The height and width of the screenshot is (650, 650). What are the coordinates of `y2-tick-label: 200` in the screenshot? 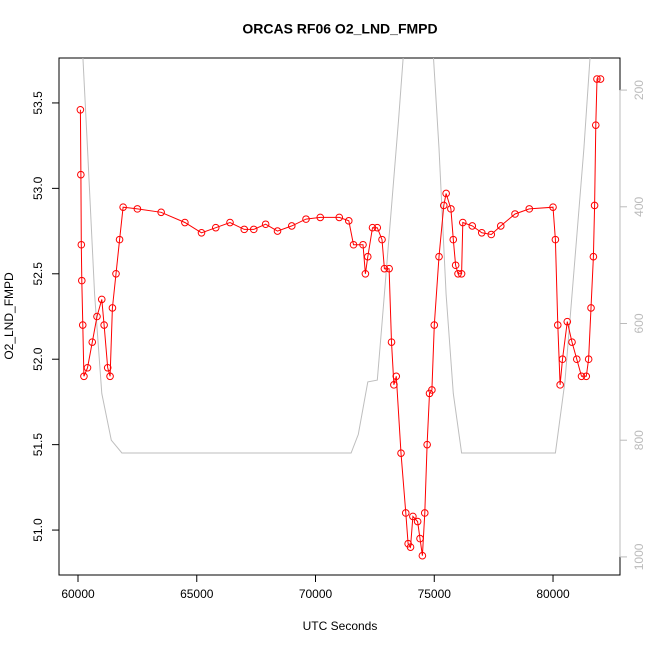 It's located at (639, 90).